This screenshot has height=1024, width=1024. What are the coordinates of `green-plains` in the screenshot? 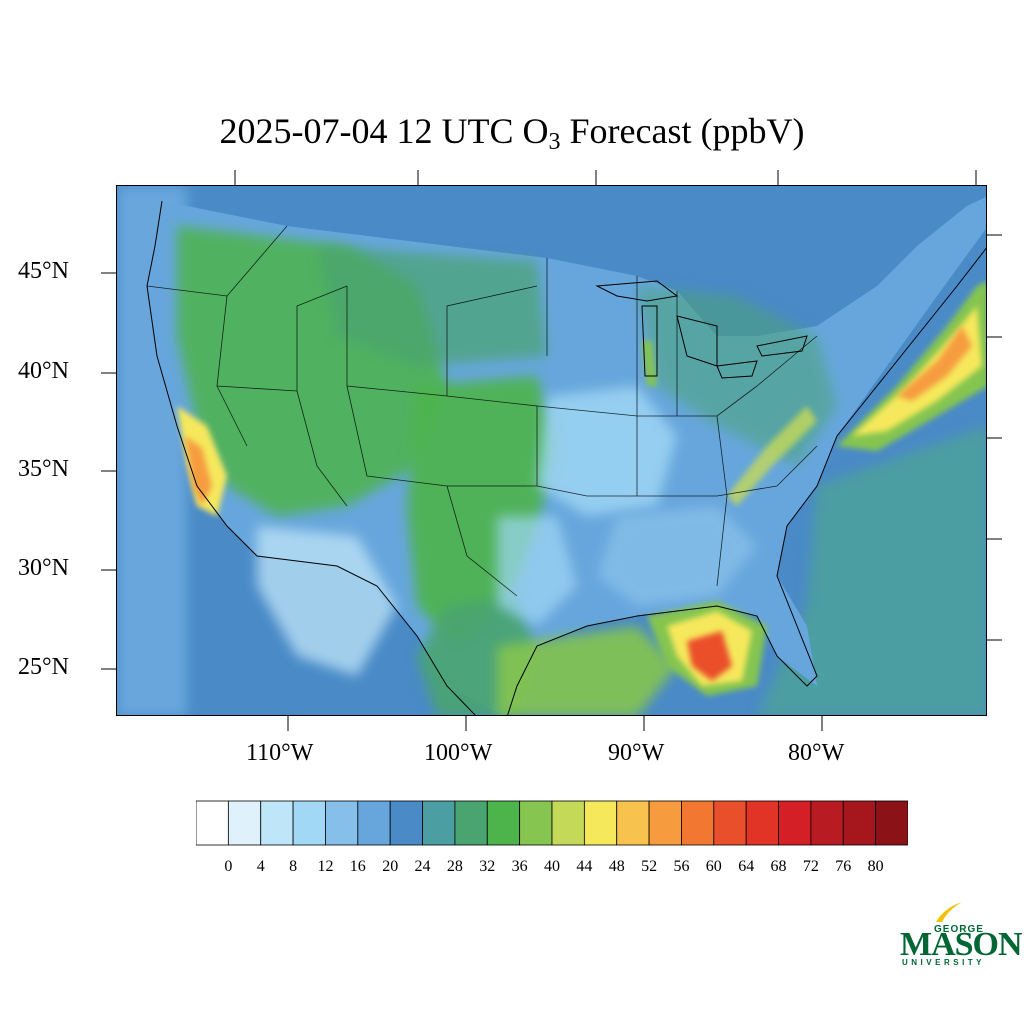 It's located at (482, 511).